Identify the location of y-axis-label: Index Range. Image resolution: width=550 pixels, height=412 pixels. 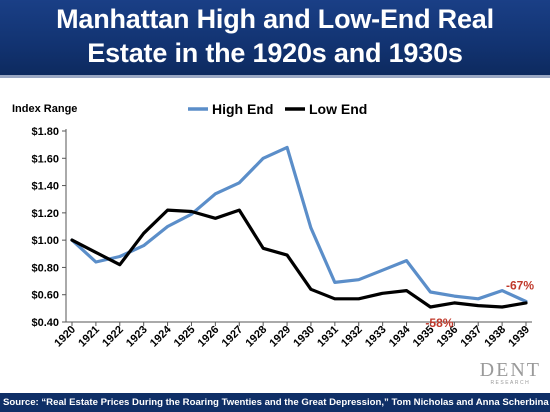
(44, 109).